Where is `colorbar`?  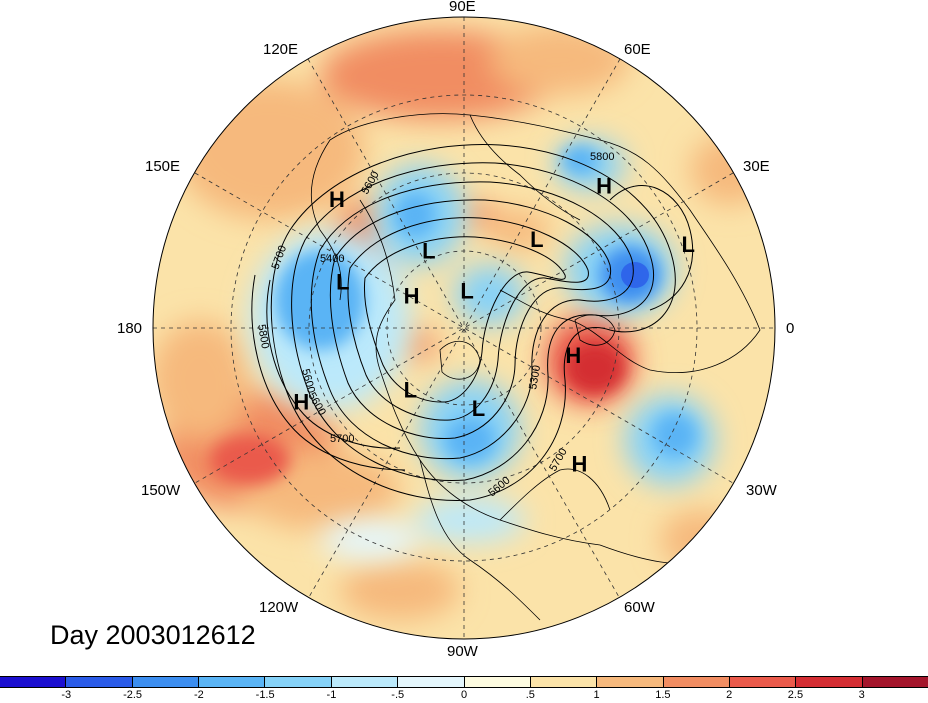
colorbar is located at coordinates (464, 682).